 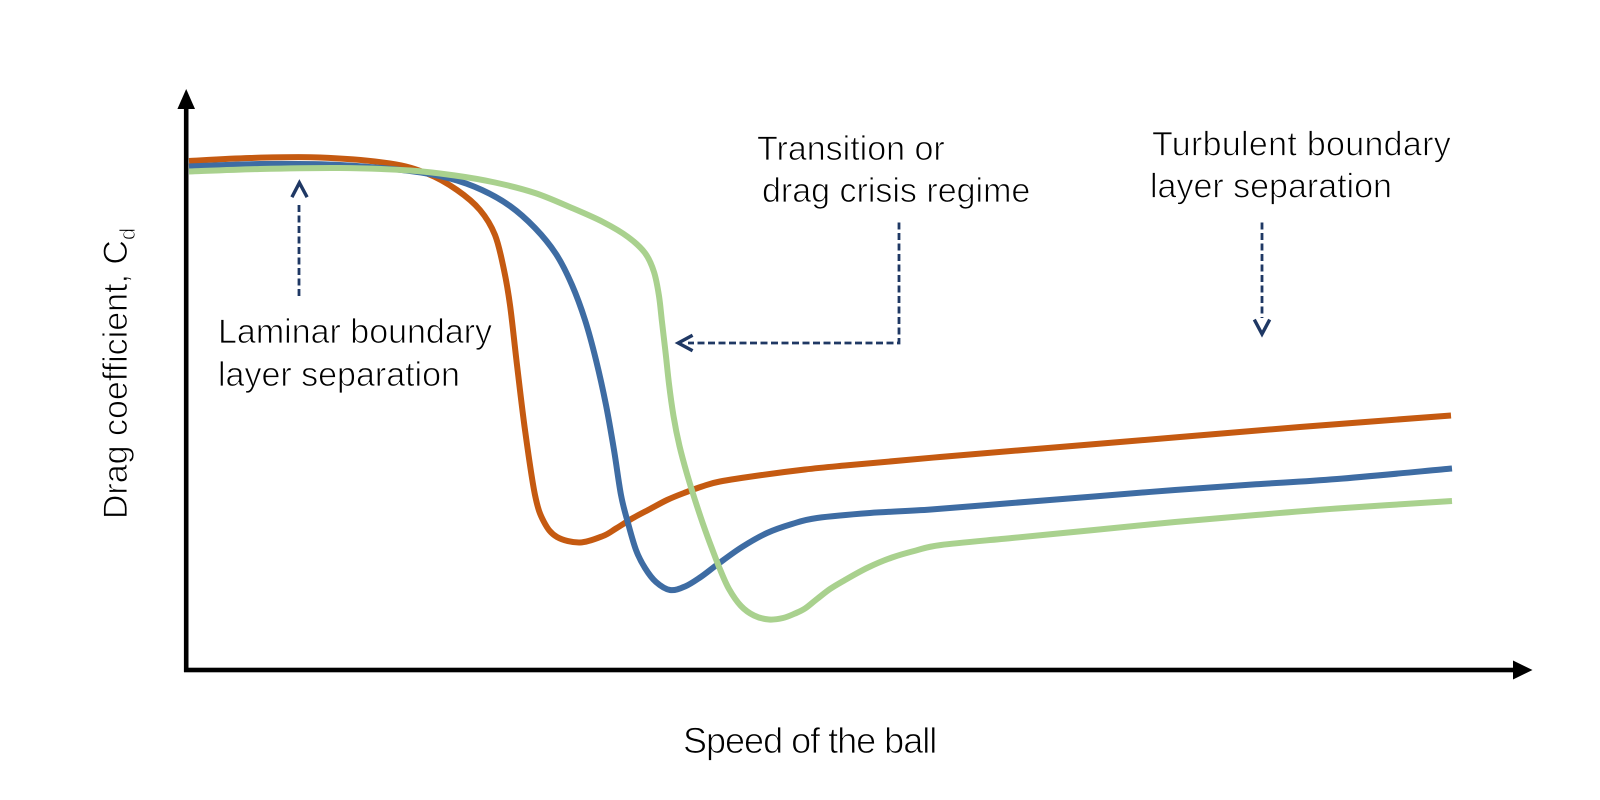 I want to click on svg-text: Turbulent boundary, so click(x=1301, y=145).